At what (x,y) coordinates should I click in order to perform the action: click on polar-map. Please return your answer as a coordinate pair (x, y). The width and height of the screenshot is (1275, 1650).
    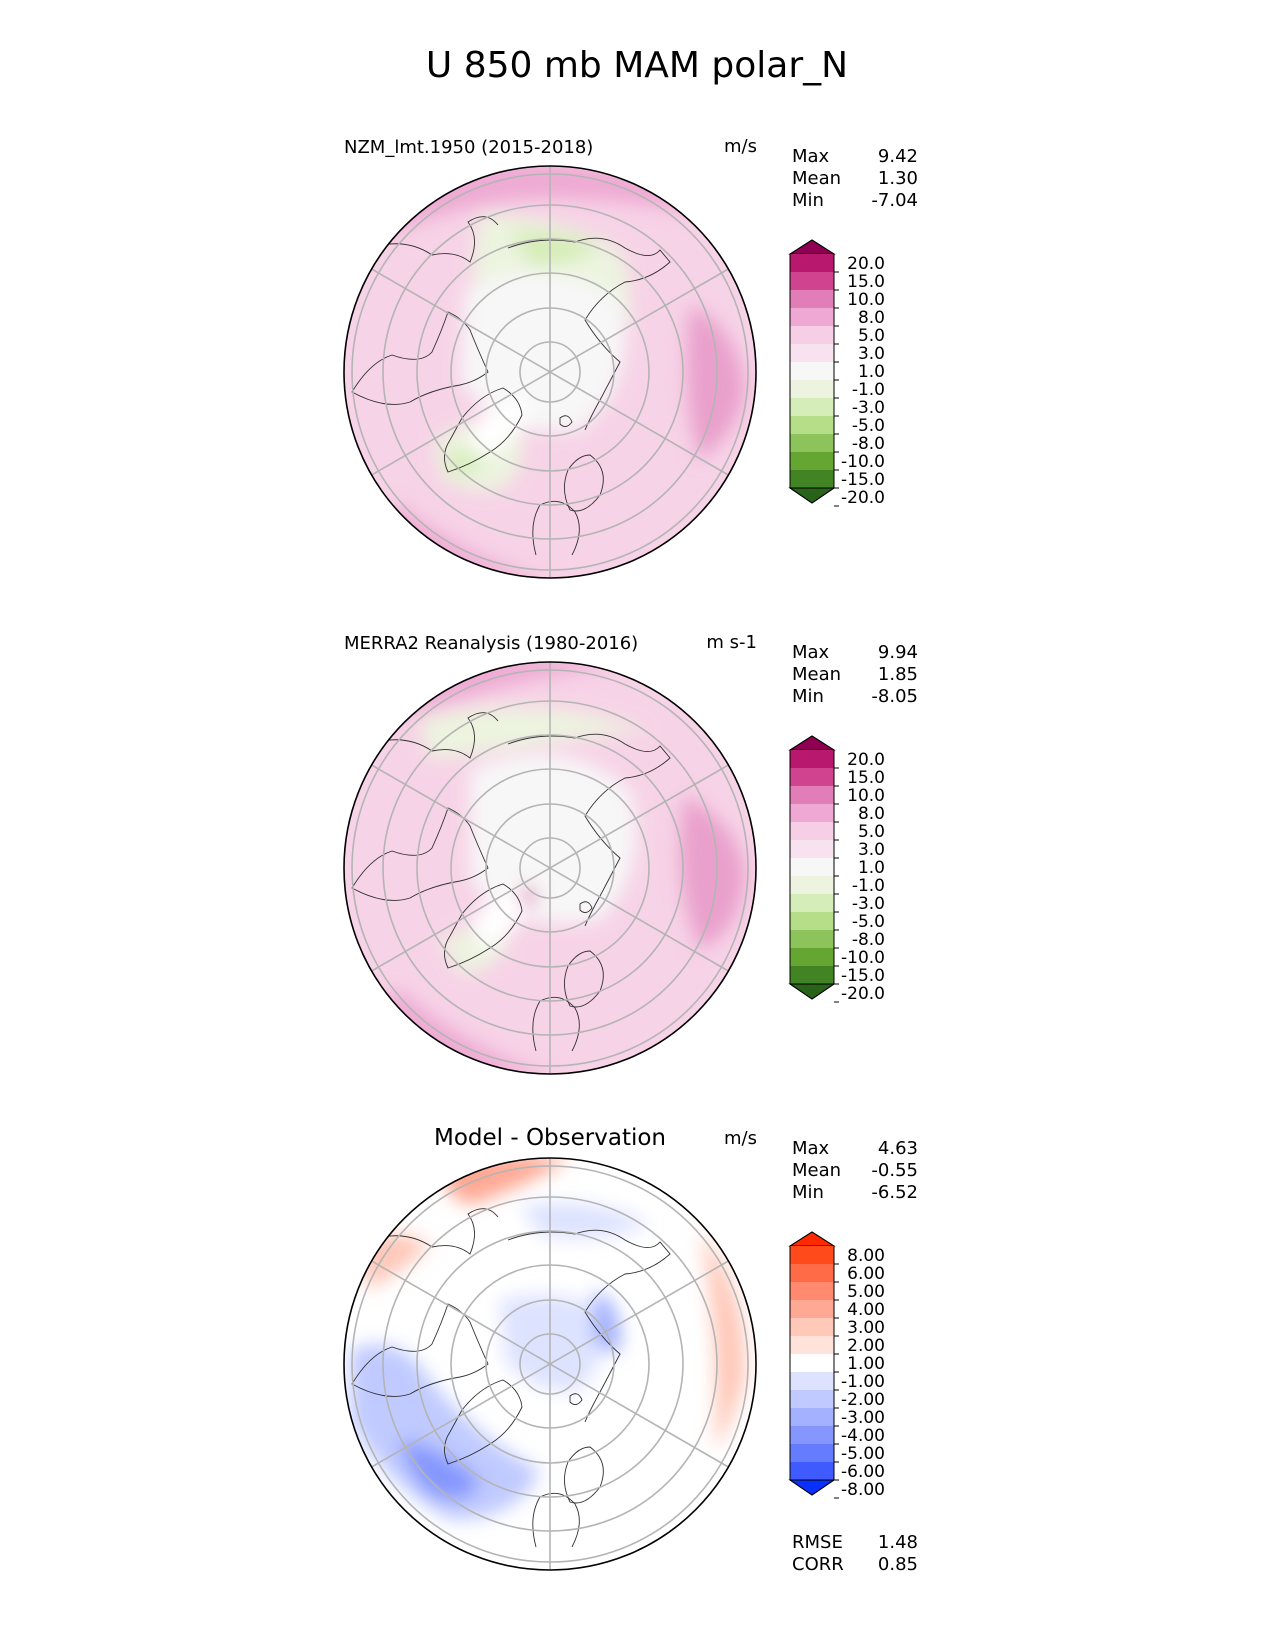
    Looking at the image, I should click on (550, 372).